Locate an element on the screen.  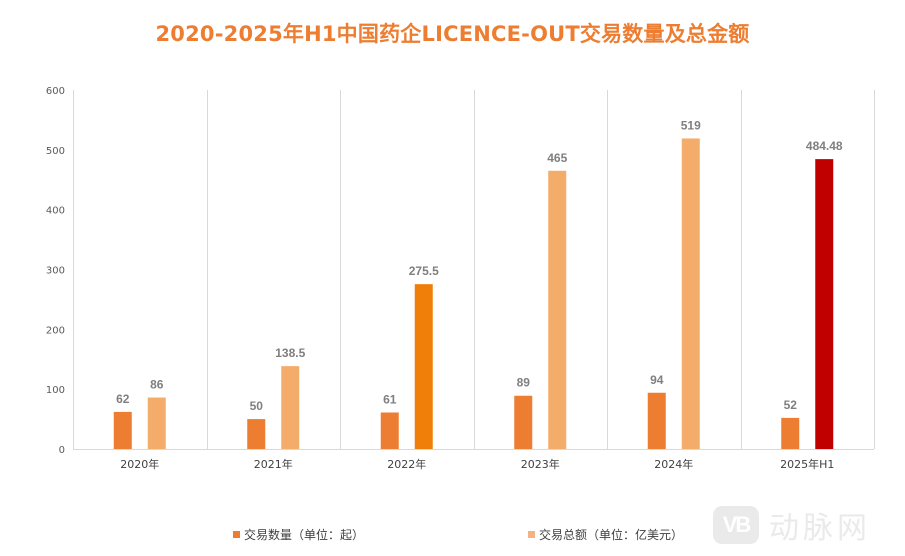
data-label-deal-total: 138.5 is located at coordinates (290, 353).